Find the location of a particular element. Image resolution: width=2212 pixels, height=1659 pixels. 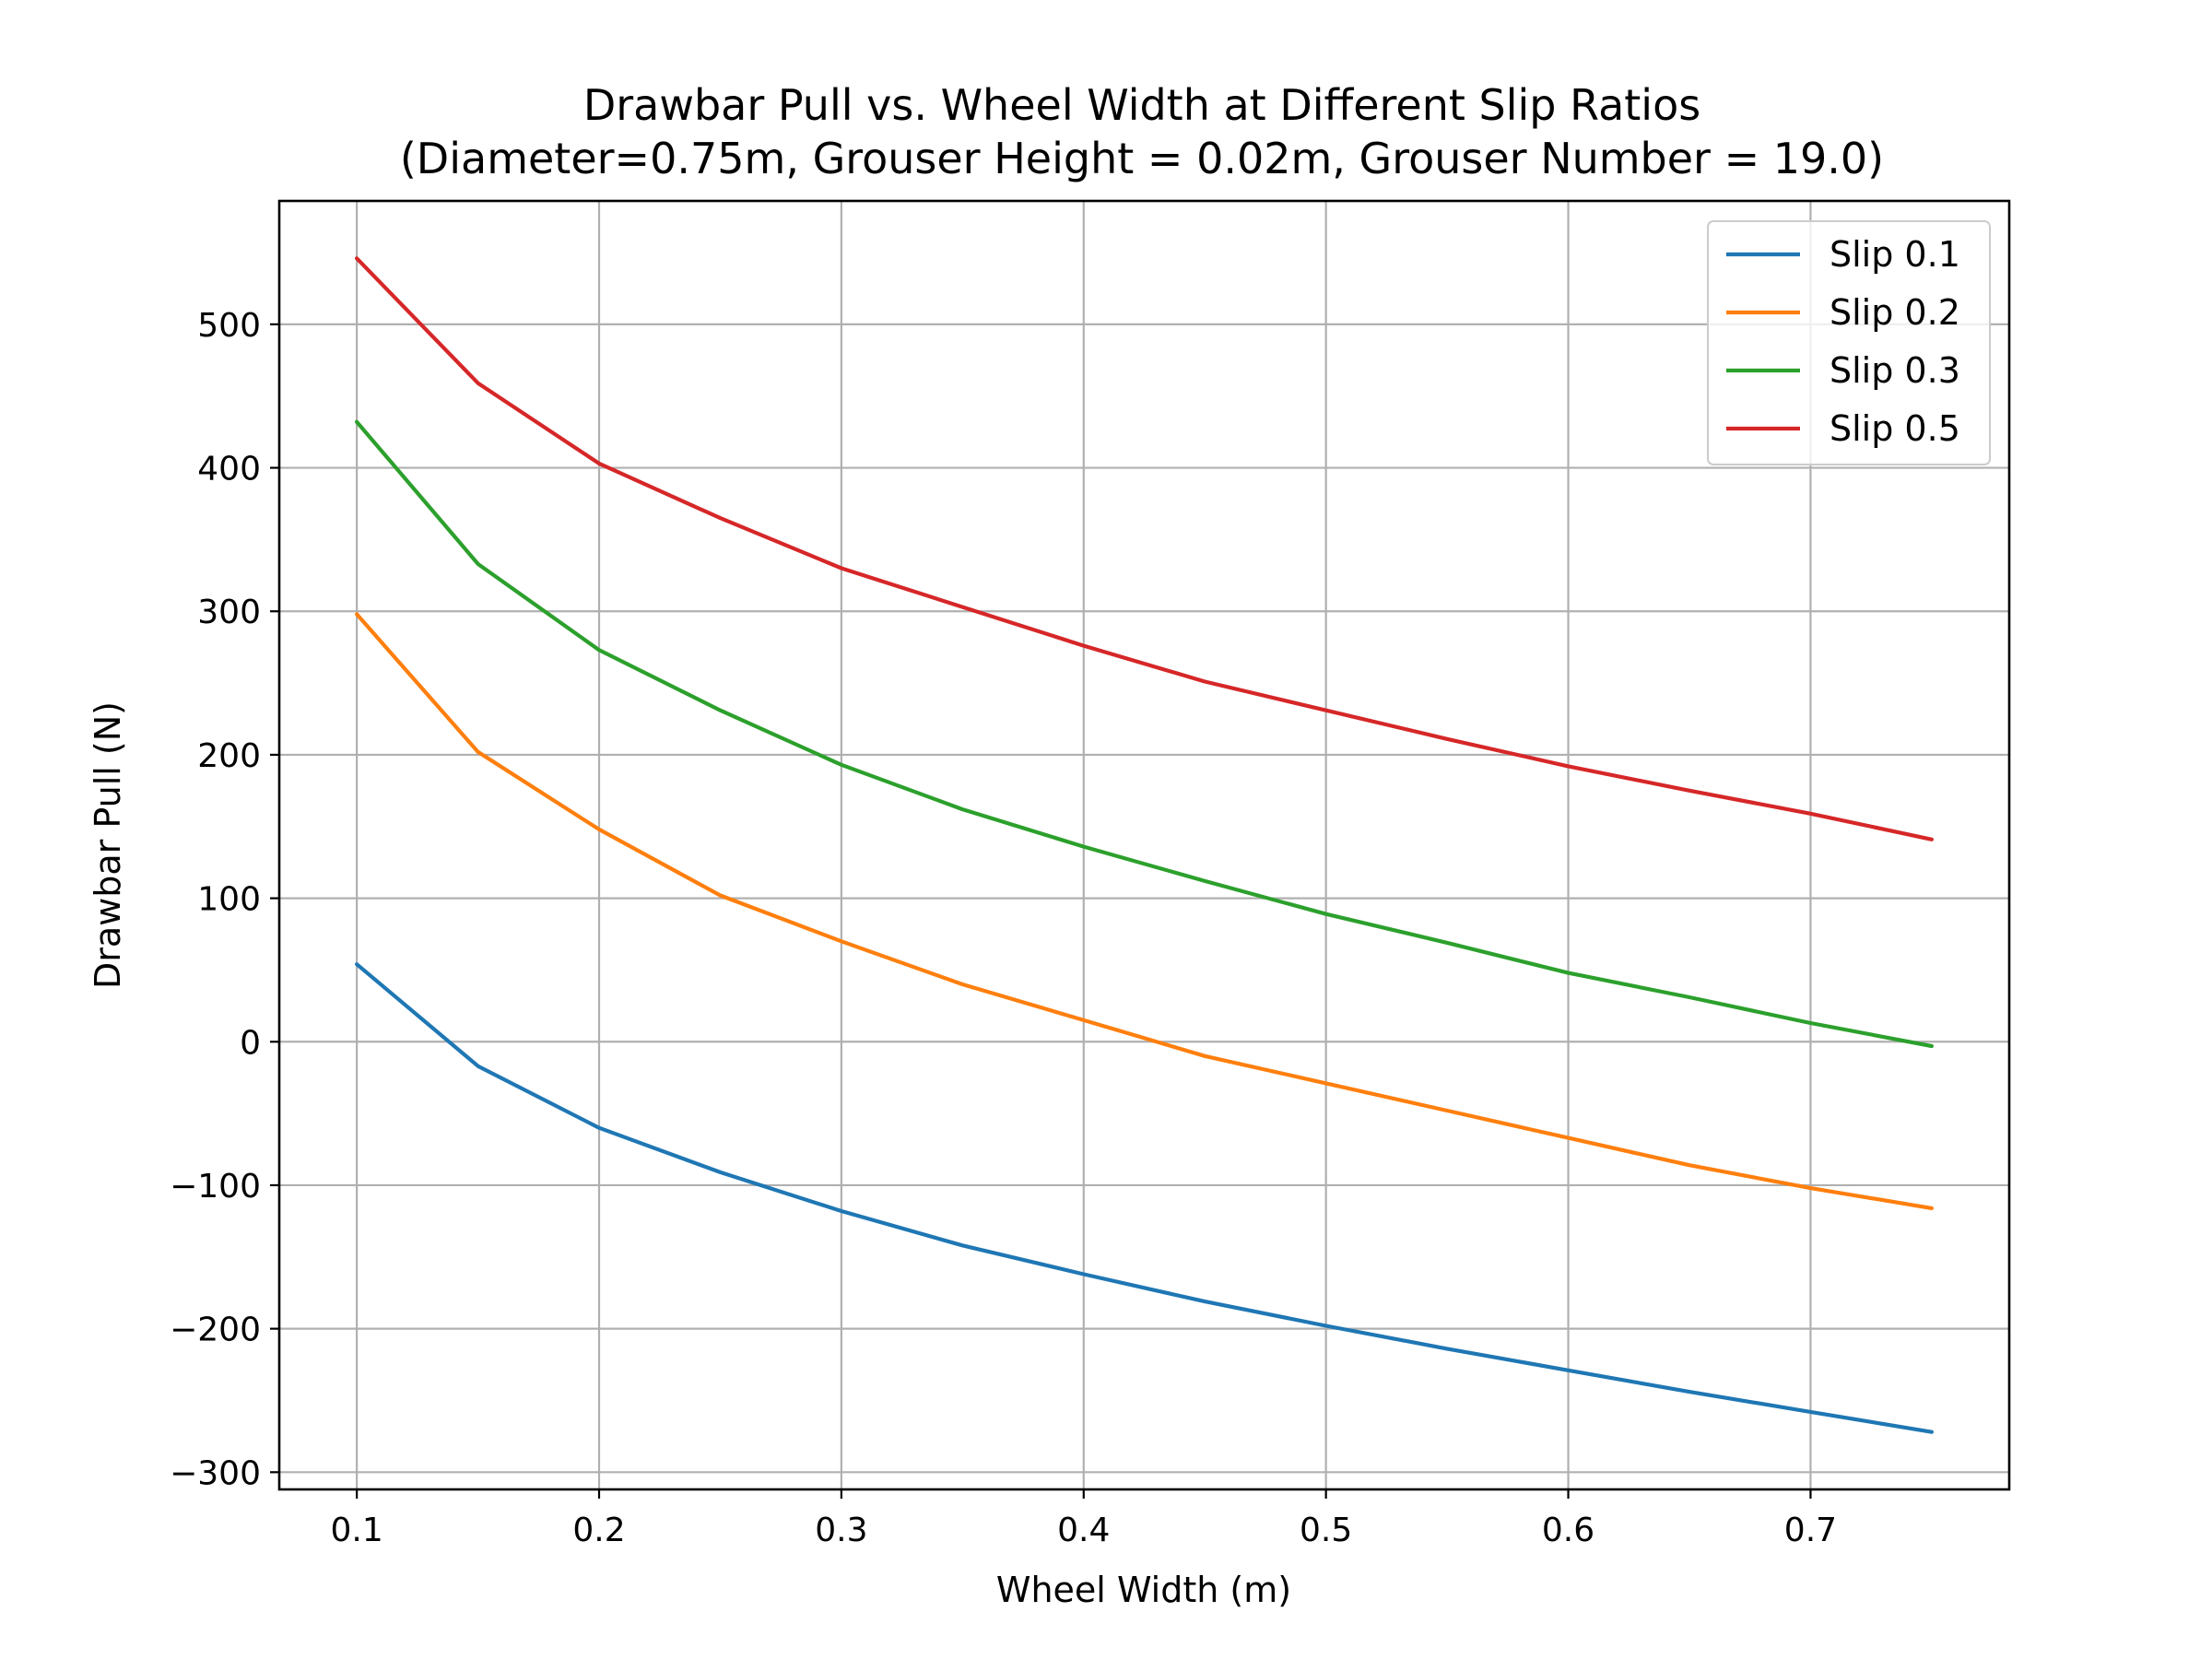

x-tick-label: 0.5 is located at coordinates (1326, 1530).